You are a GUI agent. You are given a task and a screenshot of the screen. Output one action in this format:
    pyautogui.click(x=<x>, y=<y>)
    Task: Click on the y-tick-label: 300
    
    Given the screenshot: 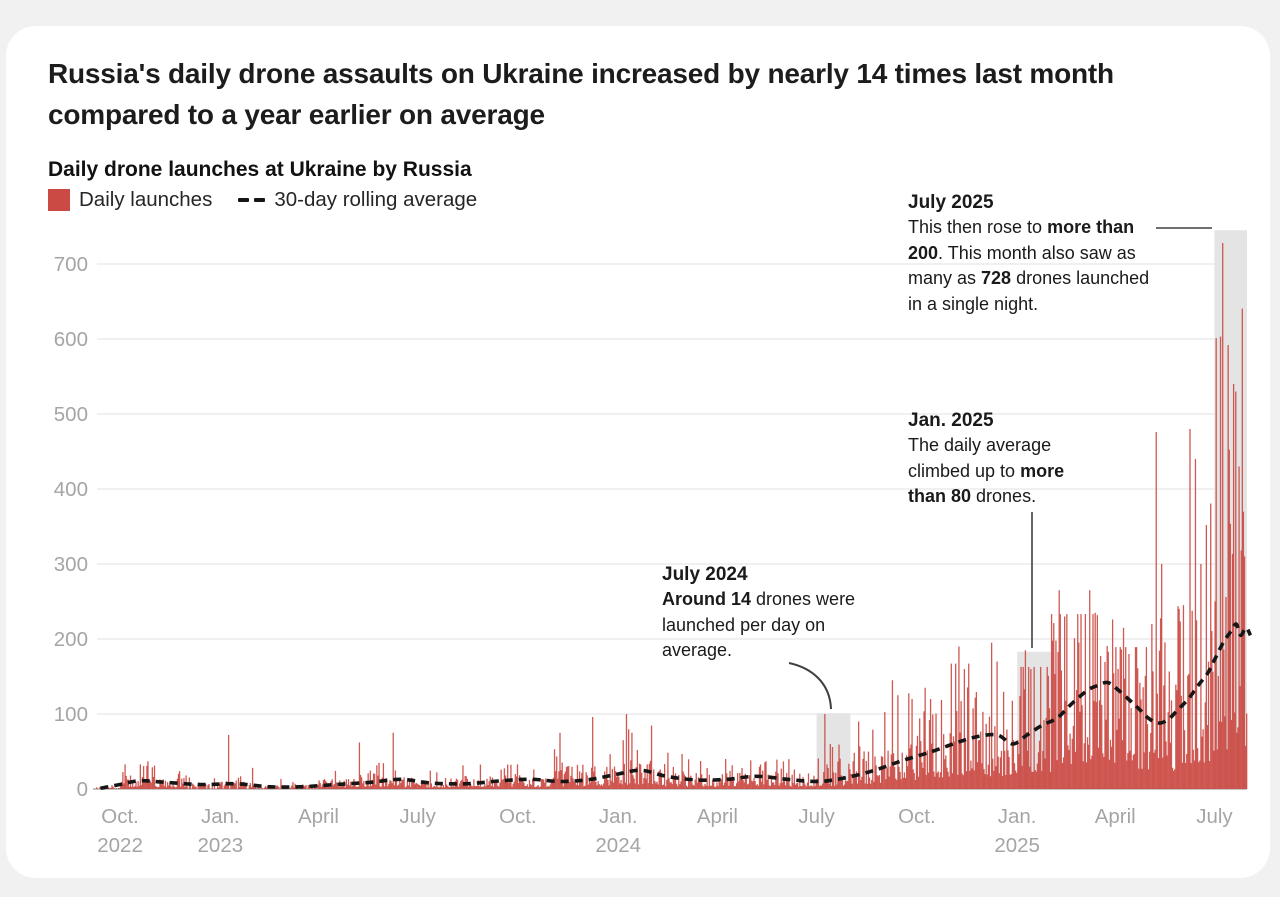 What is the action you would take?
    pyautogui.click(x=71, y=564)
    